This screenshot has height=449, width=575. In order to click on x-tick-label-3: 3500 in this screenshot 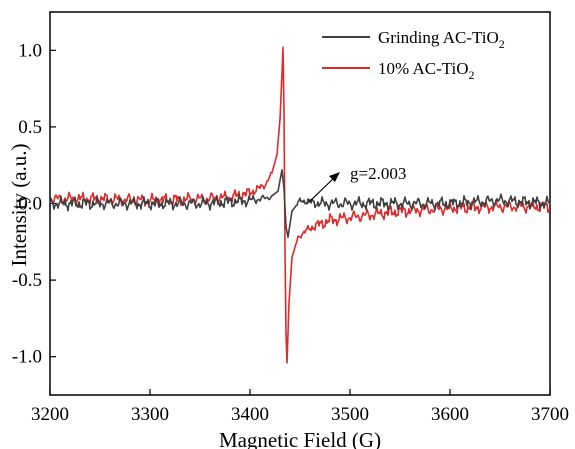, I will do `click(350, 414)`.